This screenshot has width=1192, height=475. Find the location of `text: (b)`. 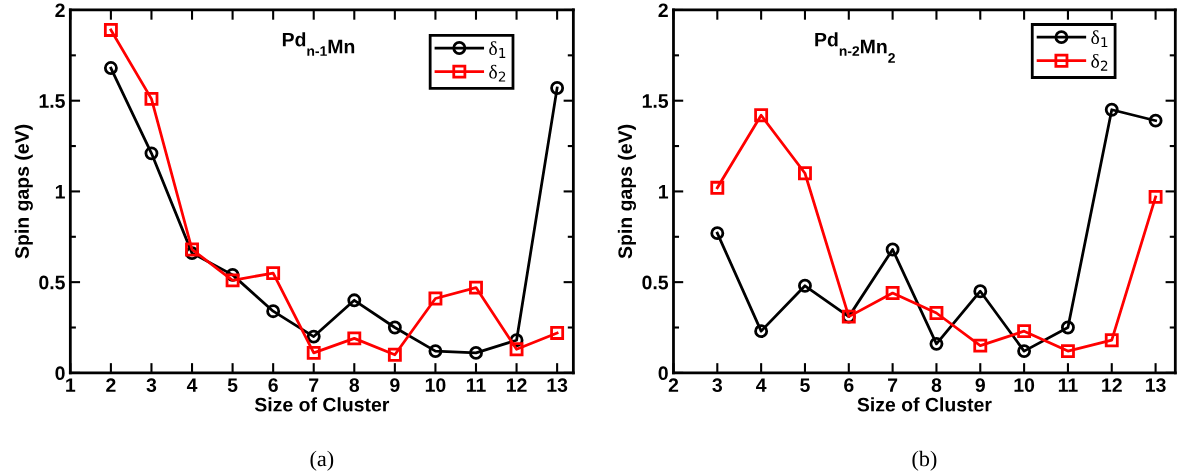

text: (b) is located at coordinates (924, 460).